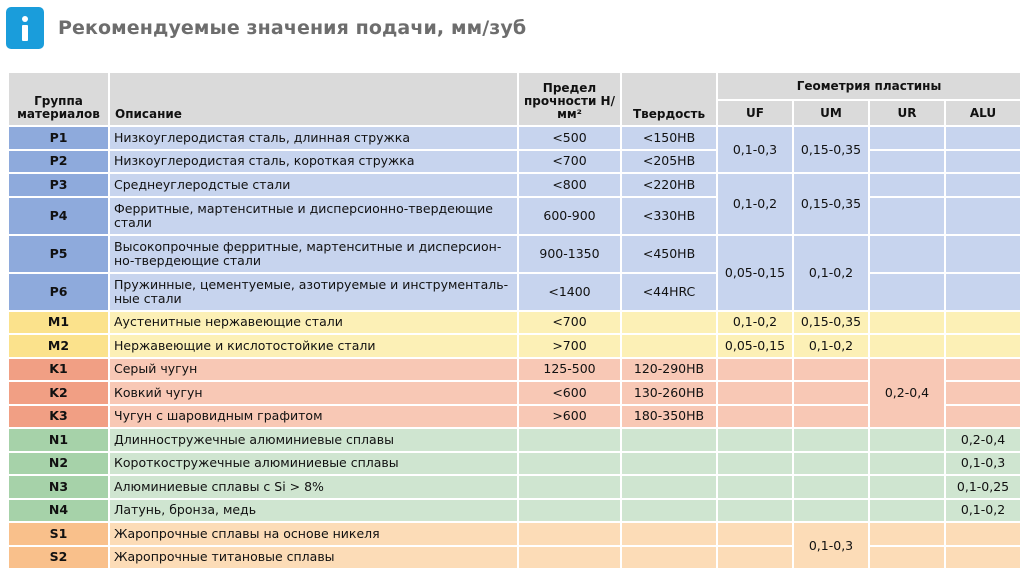 This screenshot has height=580, width=1031. Describe the element at coordinates (569, 185) in the screenshot. I see `tensile-strength: <800` at that location.